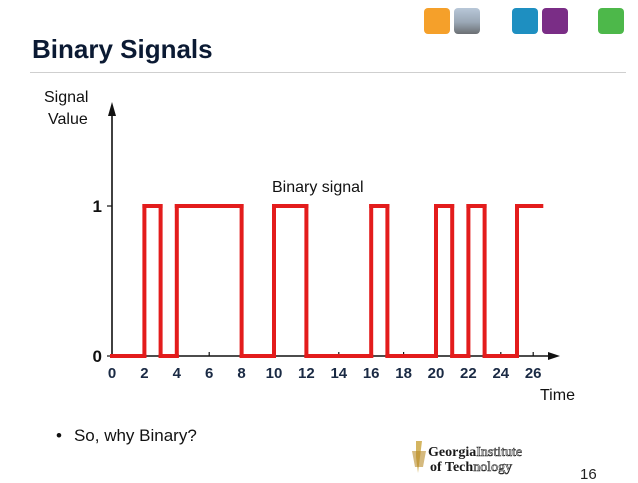 Image resolution: width=638 pixels, height=483 pixels. Describe the element at coordinates (403, 373) in the screenshot. I see `x-tick-label: 18` at that location.